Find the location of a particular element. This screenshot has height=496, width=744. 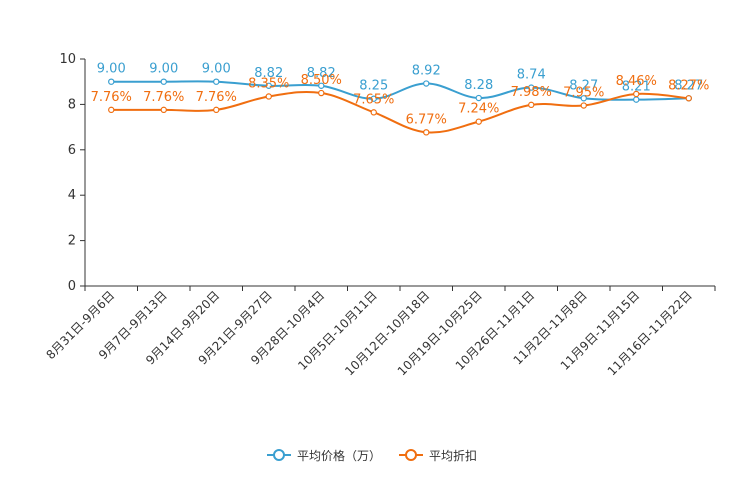

data-label-1: 8.35% is located at coordinates (268, 83).